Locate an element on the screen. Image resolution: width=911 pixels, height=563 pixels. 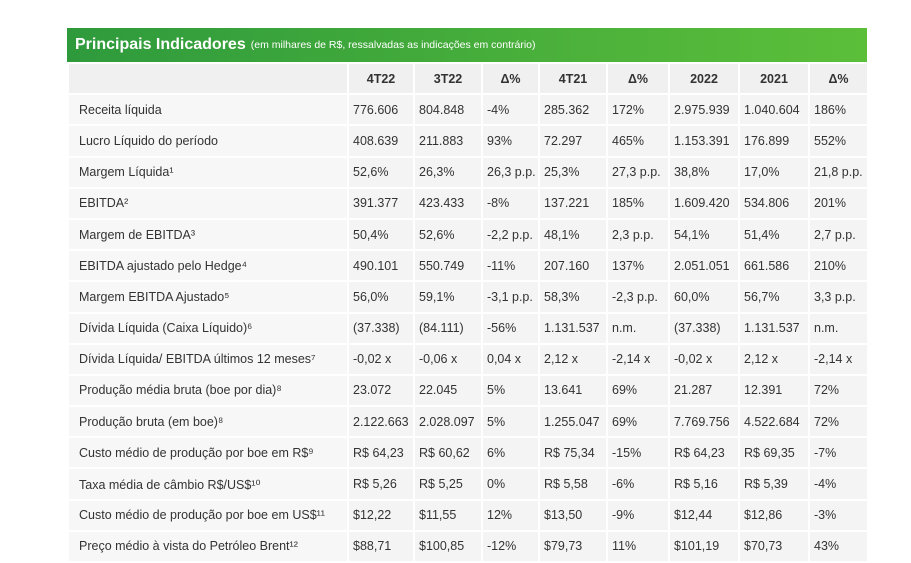
cell-value: R$ 5,26 is located at coordinates (381, 484).